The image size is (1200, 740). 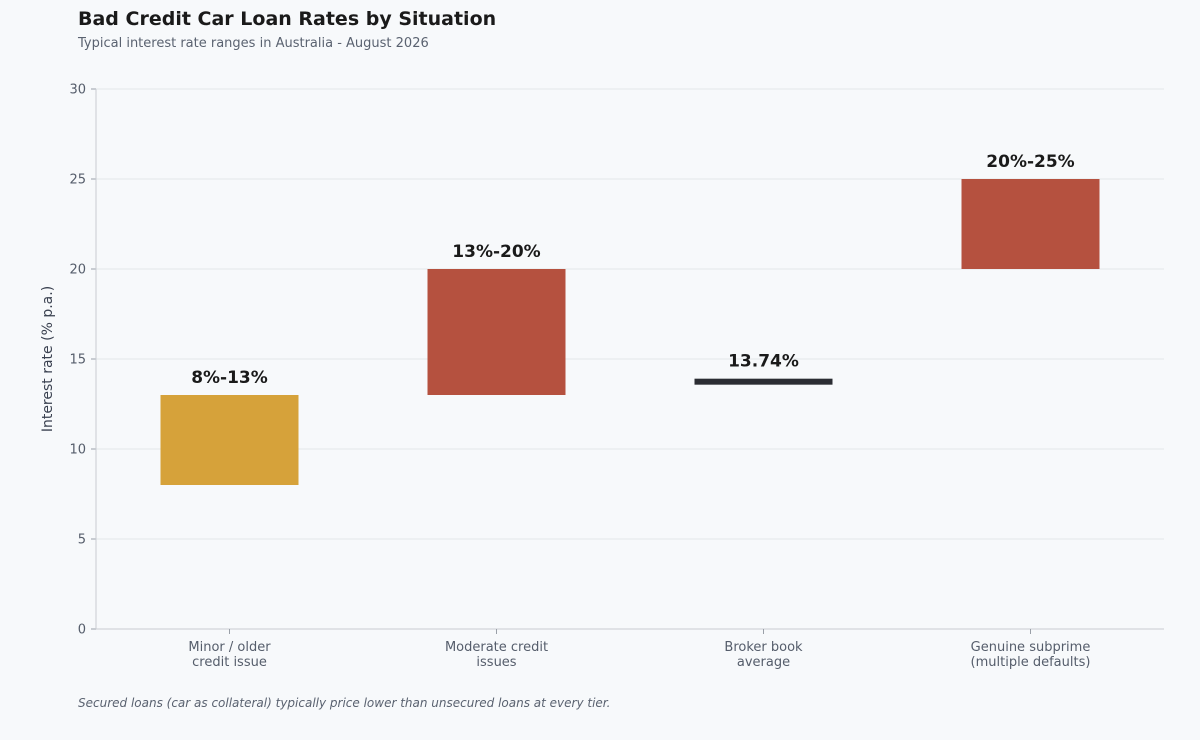 I want to click on y-tick-label: 10, so click(x=77, y=450).